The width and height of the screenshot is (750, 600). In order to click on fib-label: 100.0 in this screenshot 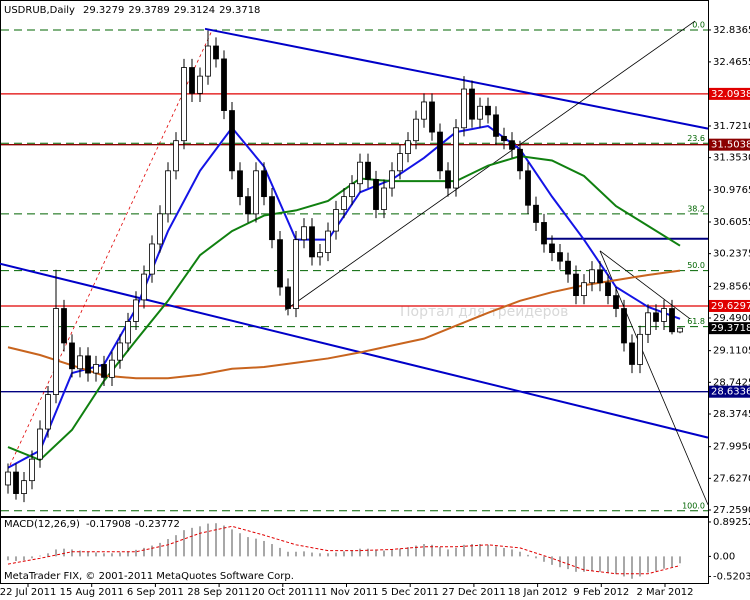, I will do `click(693, 505)`.